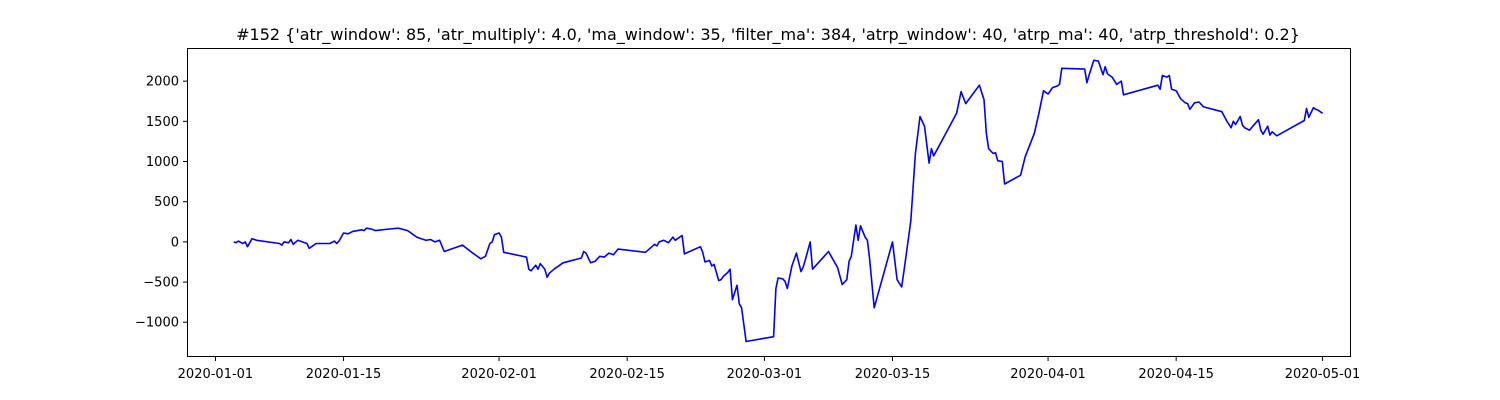  What do you see at coordinates (157, 323) in the screenshot?
I see `y-tick-label: −1000` at bounding box center [157, 323].